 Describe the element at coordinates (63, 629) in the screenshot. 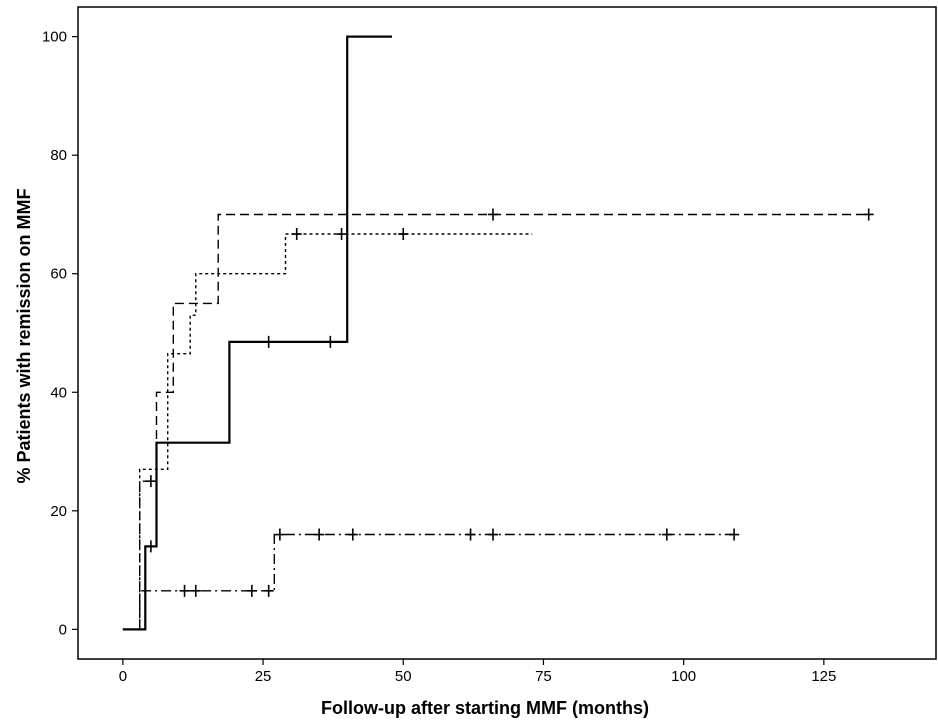

I see `y-tick-label: 0` at that location.